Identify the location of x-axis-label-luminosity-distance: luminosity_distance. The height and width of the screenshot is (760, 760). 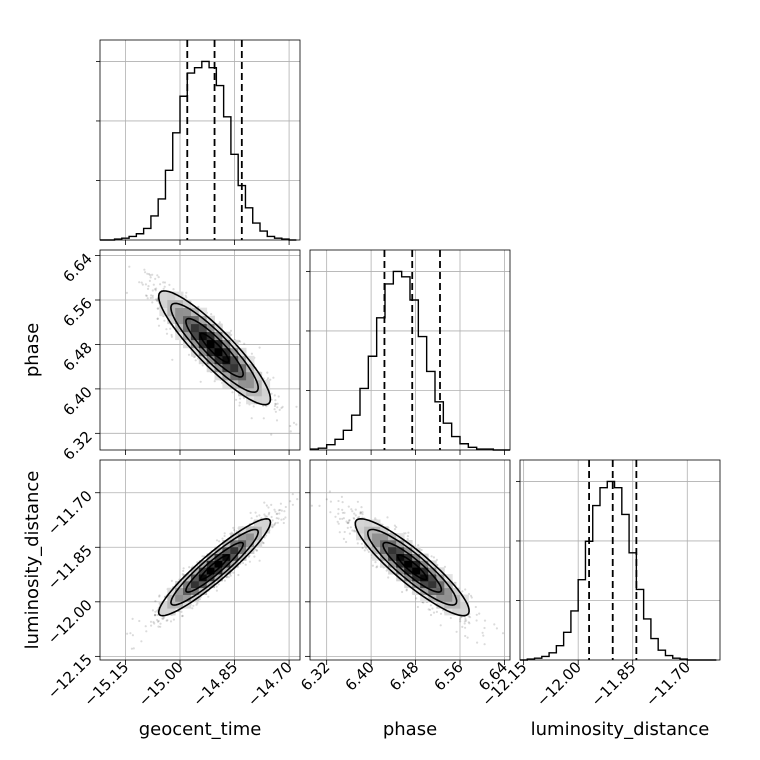
(620, 729).